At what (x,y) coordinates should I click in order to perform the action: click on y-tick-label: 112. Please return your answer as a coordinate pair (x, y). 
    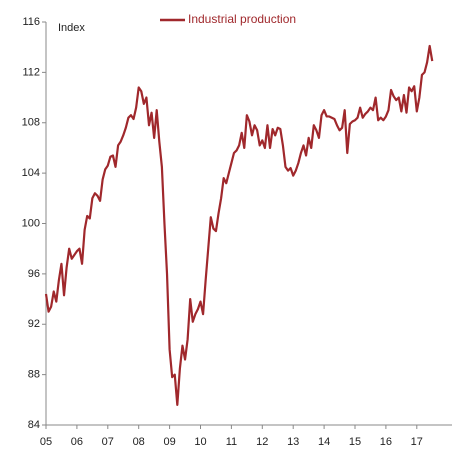
    Looking at the image, I should click on (31, 72).